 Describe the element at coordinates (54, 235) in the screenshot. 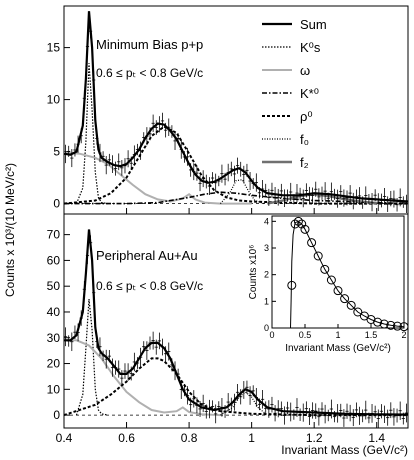

I see `bottom-ytick-label: 70` at that location.